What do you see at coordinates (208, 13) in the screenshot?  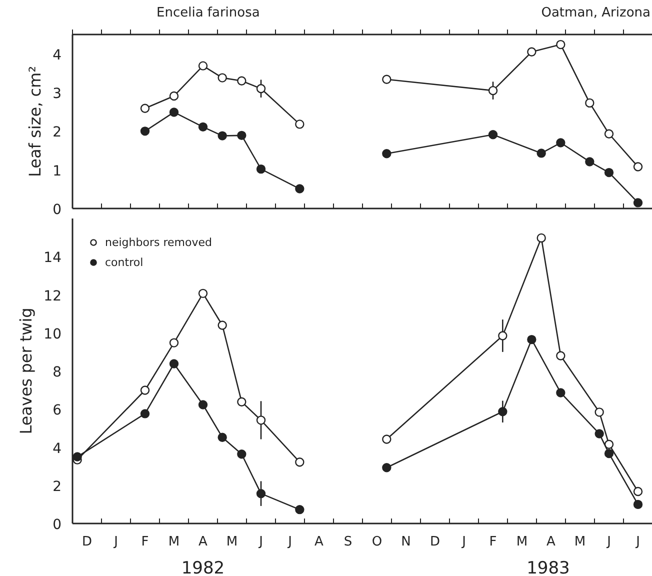 I see `chart-title: Encelia farinosa` at bounding box center [208, 13].